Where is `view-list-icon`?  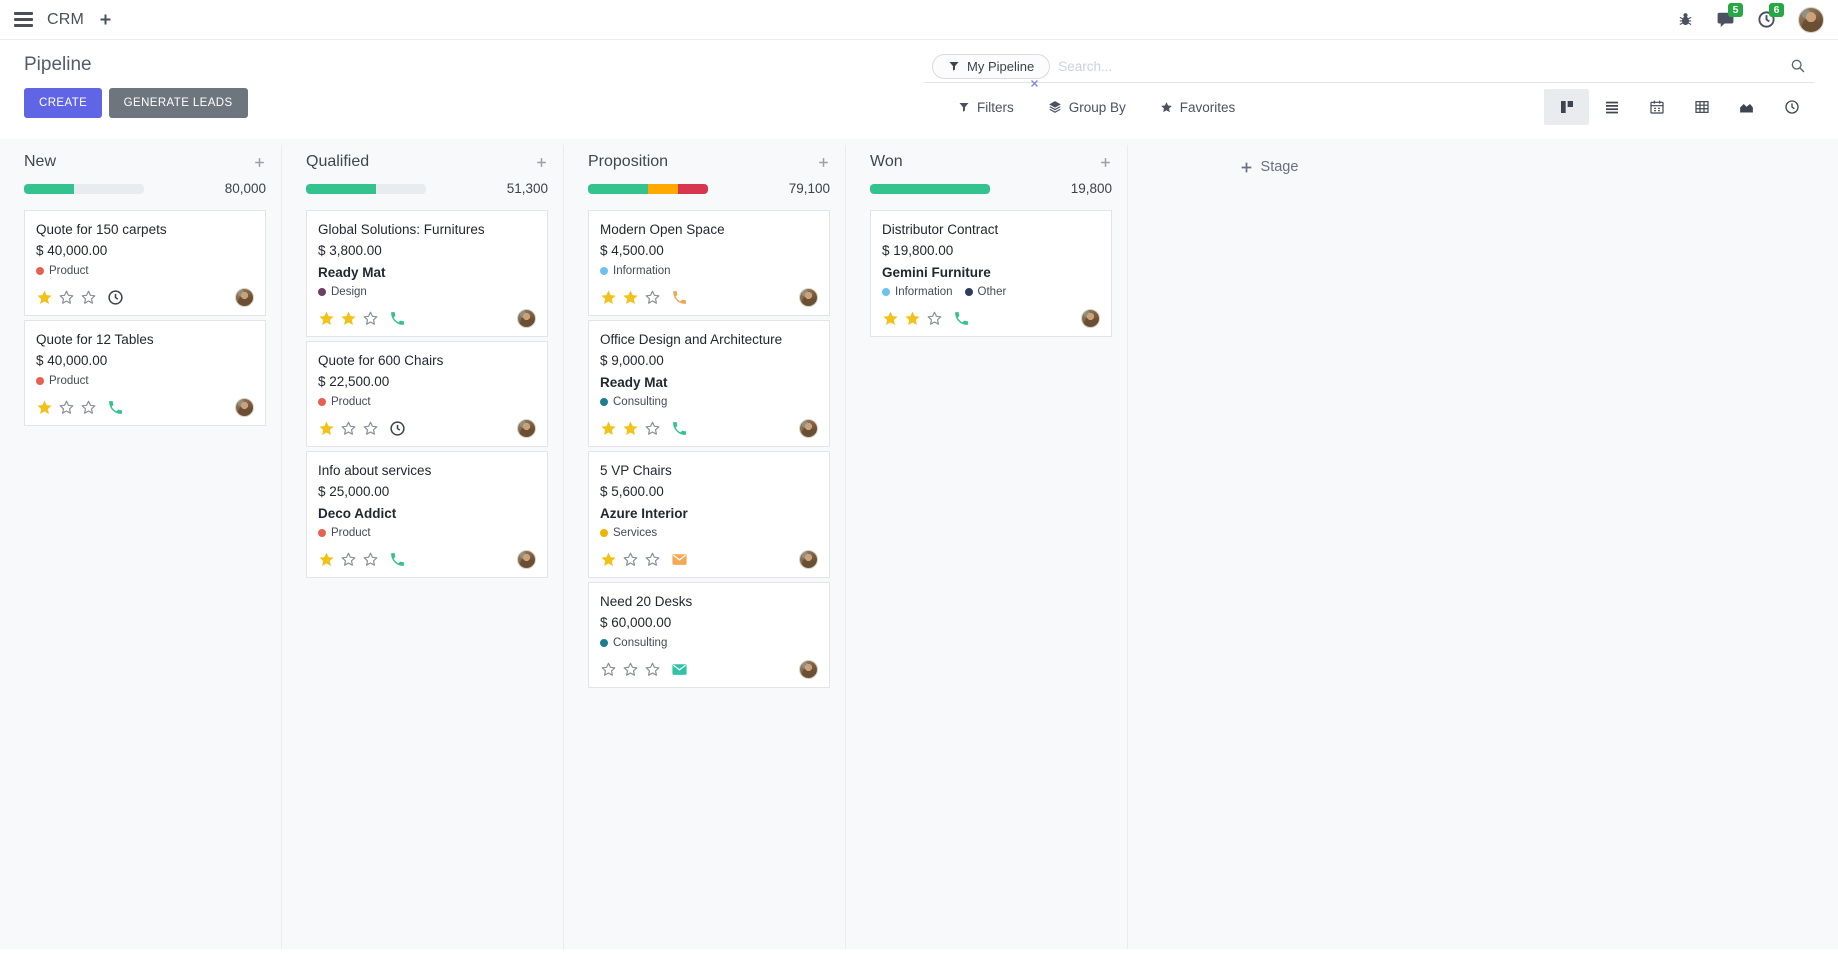 view-list-icon is located at coordinates (1611, 107).